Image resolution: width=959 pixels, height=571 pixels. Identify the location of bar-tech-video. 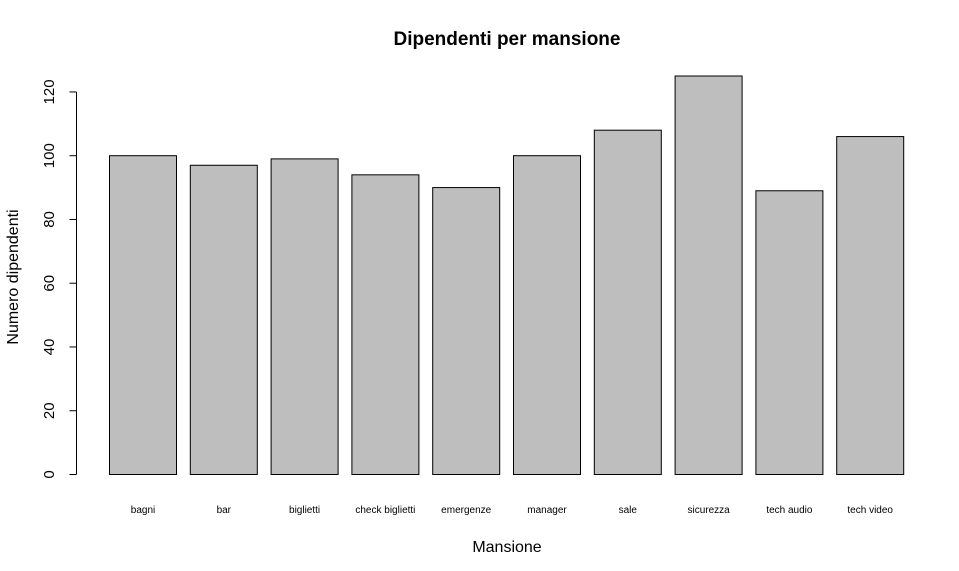
(870, 306).